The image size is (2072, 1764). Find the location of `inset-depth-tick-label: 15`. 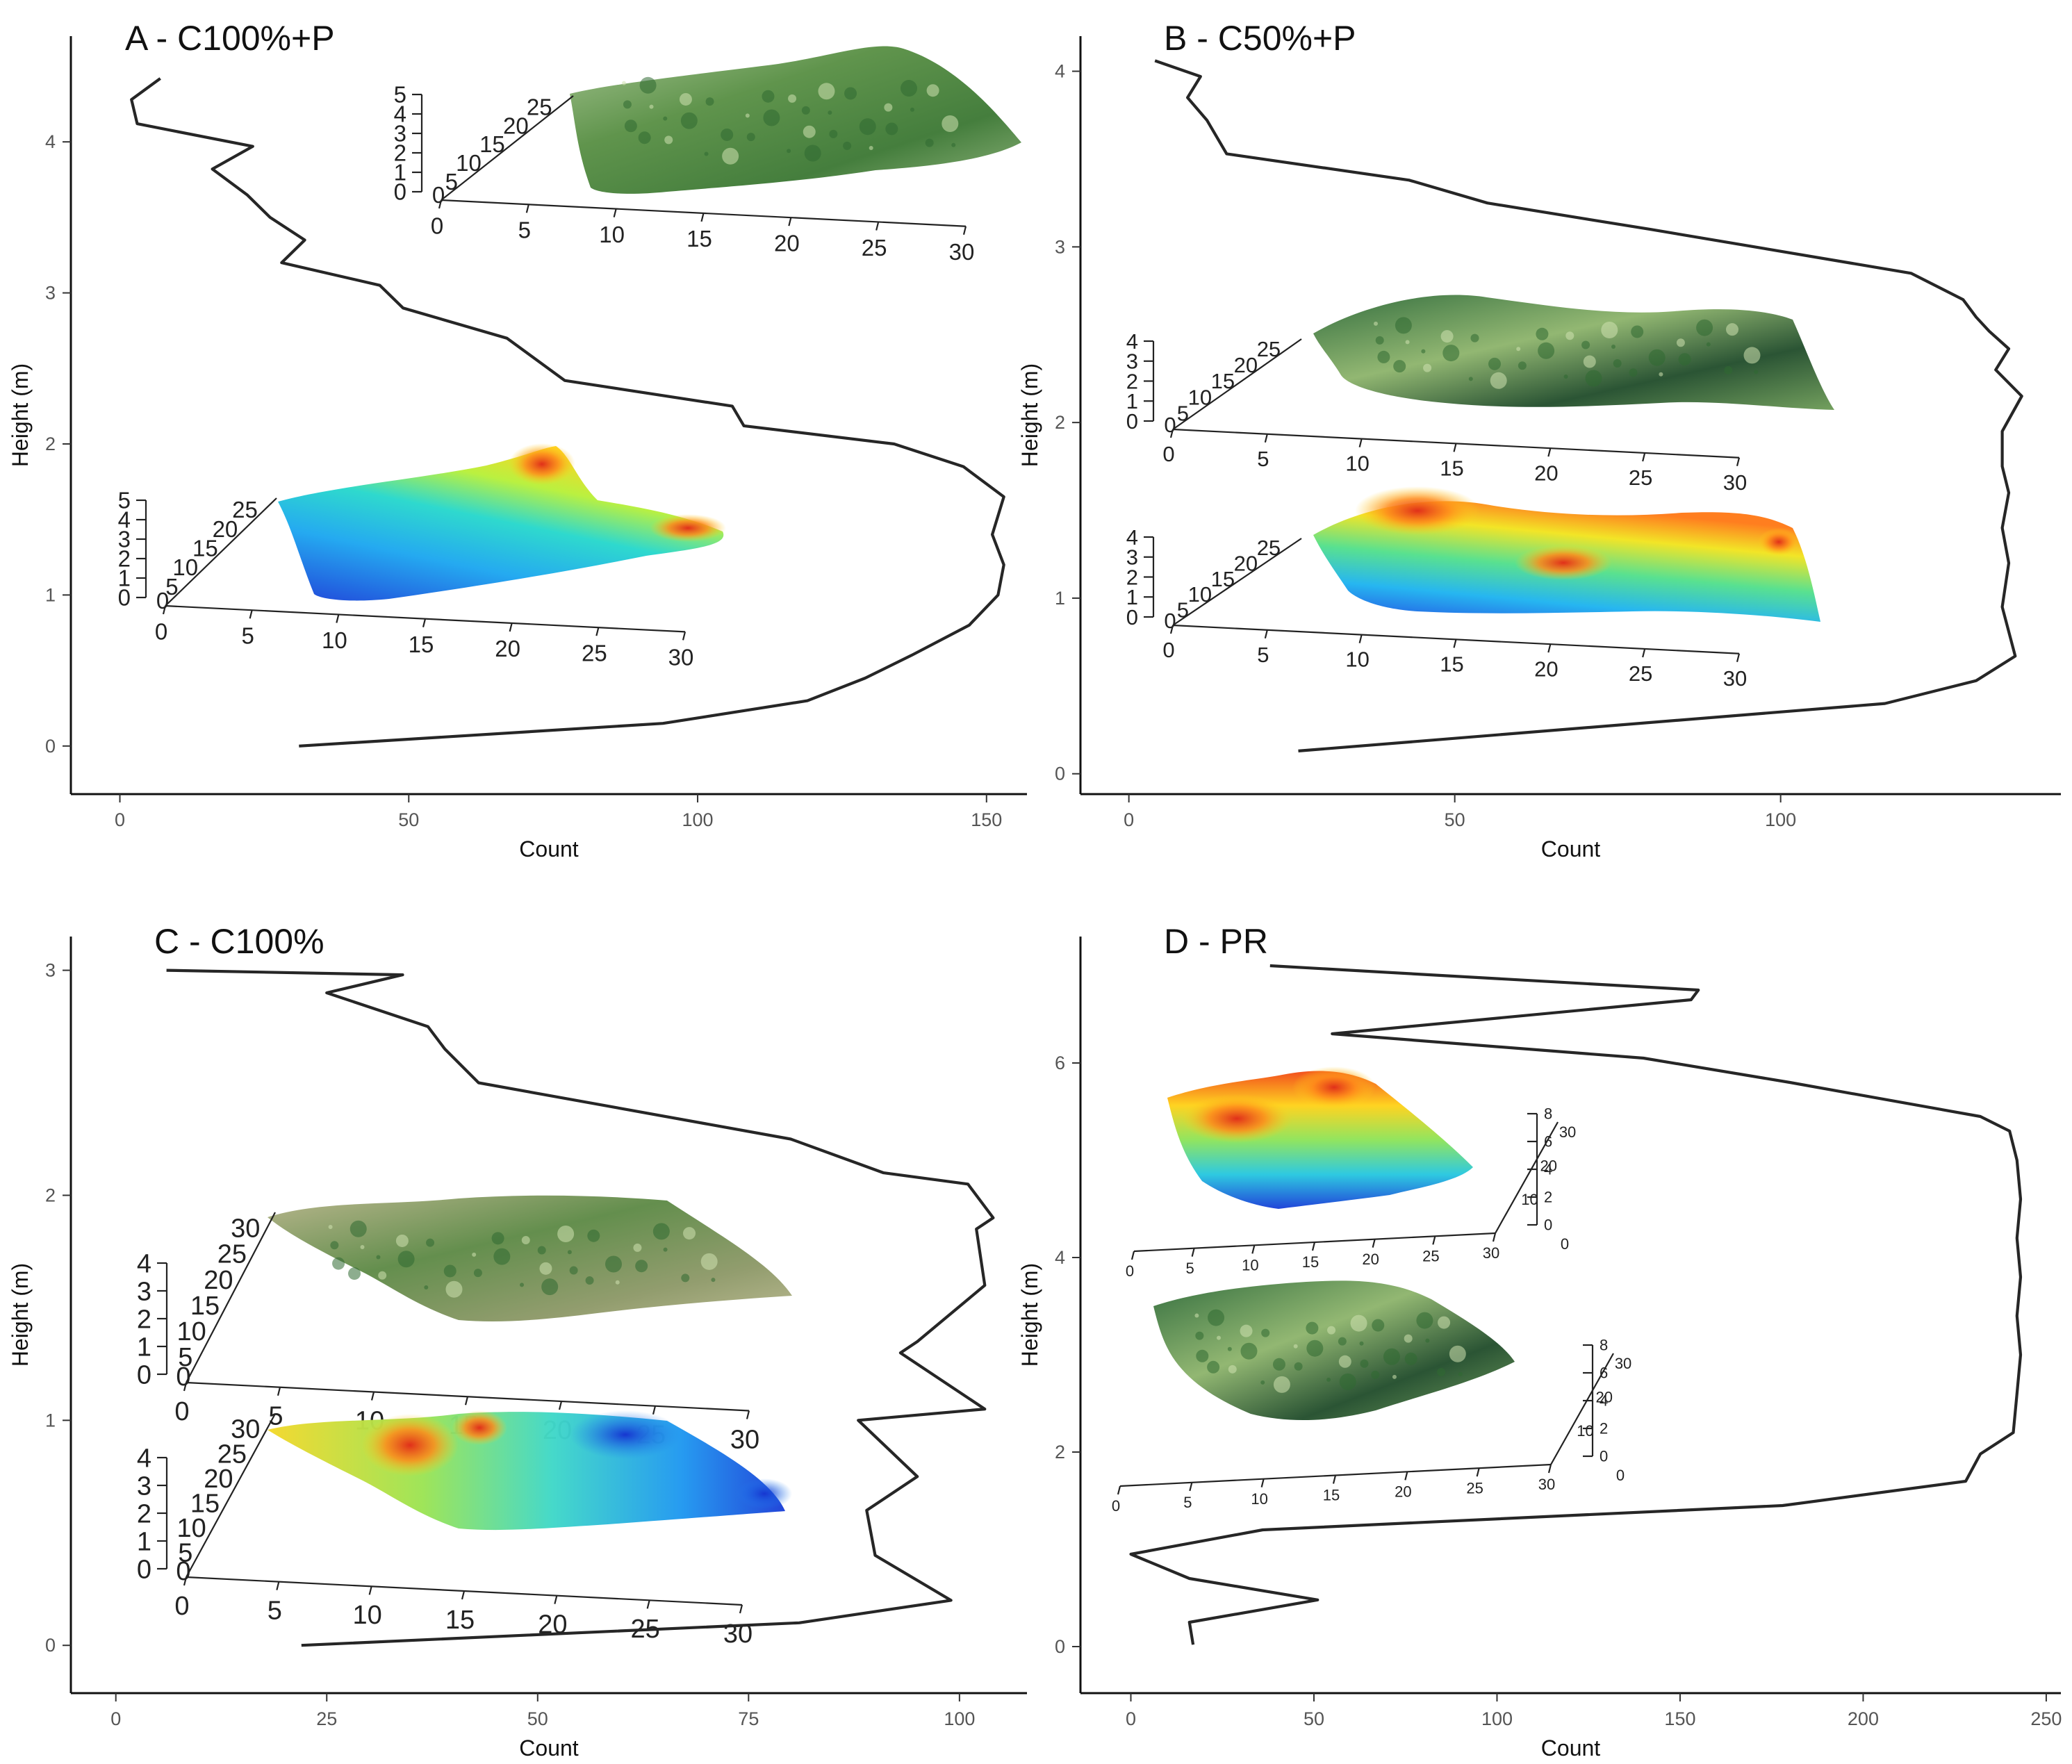

inset-depth-tick-label: 15 is located at coordinates (492, 144).